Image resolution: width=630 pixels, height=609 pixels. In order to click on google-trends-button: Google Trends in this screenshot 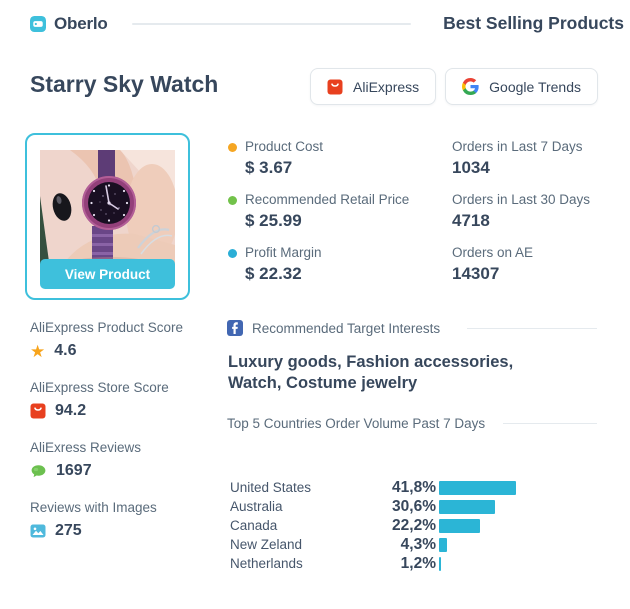, I will do `click(521, 86)`.